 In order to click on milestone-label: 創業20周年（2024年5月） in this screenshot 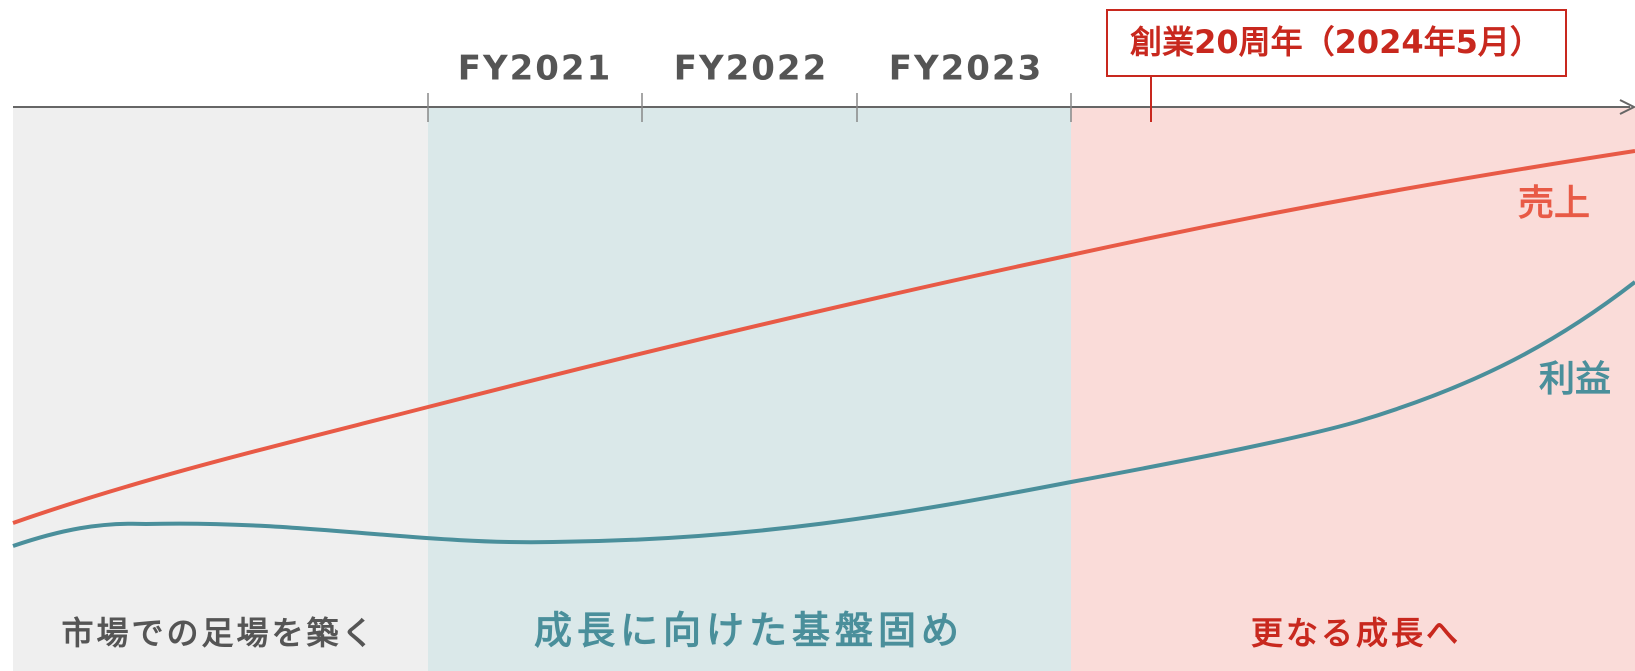, I will do `click(1336, 42)`.